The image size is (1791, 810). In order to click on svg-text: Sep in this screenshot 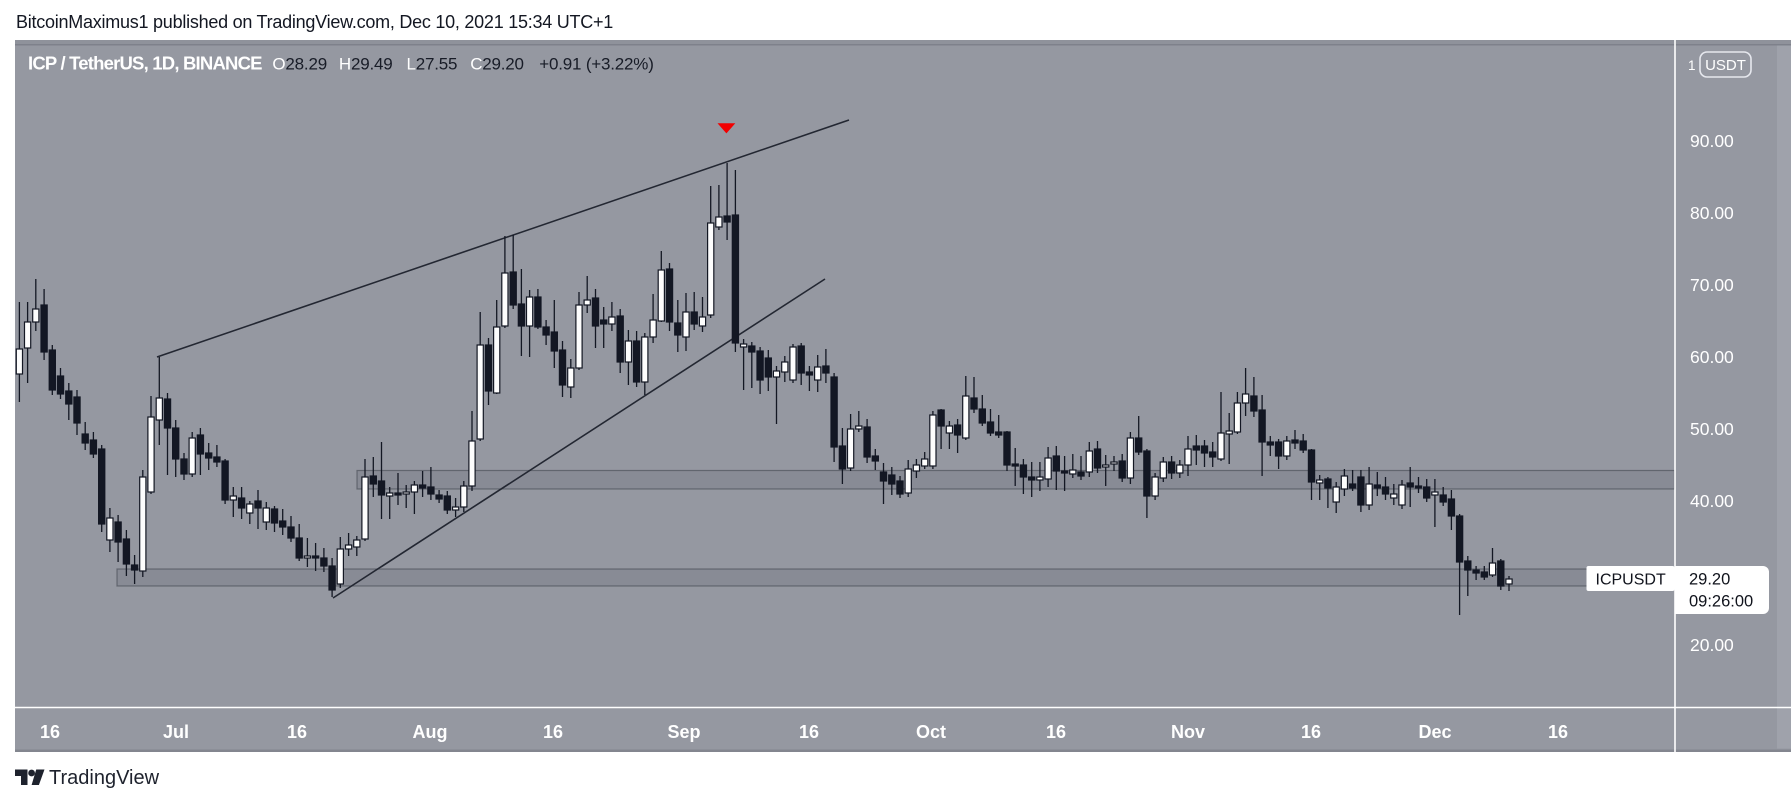, I will do `click(683, 732)`.